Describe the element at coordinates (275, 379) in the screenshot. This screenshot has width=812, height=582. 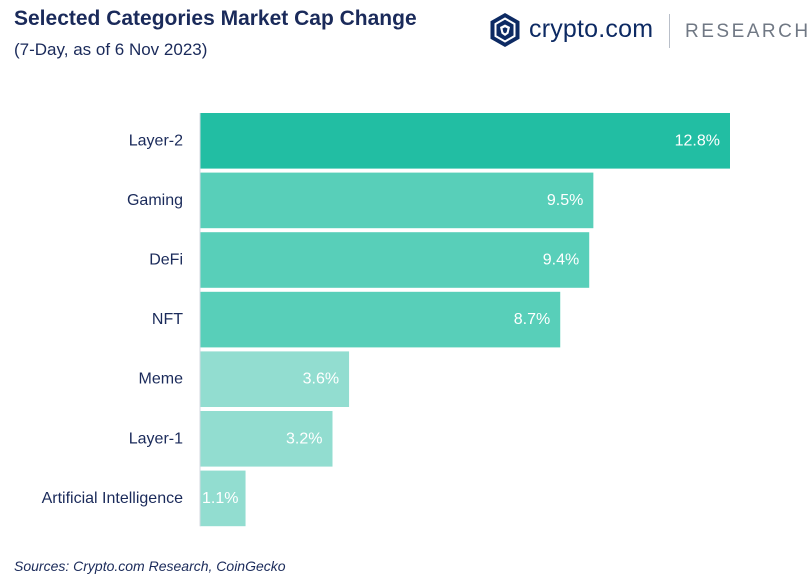
I see `bar-meme` at that location.